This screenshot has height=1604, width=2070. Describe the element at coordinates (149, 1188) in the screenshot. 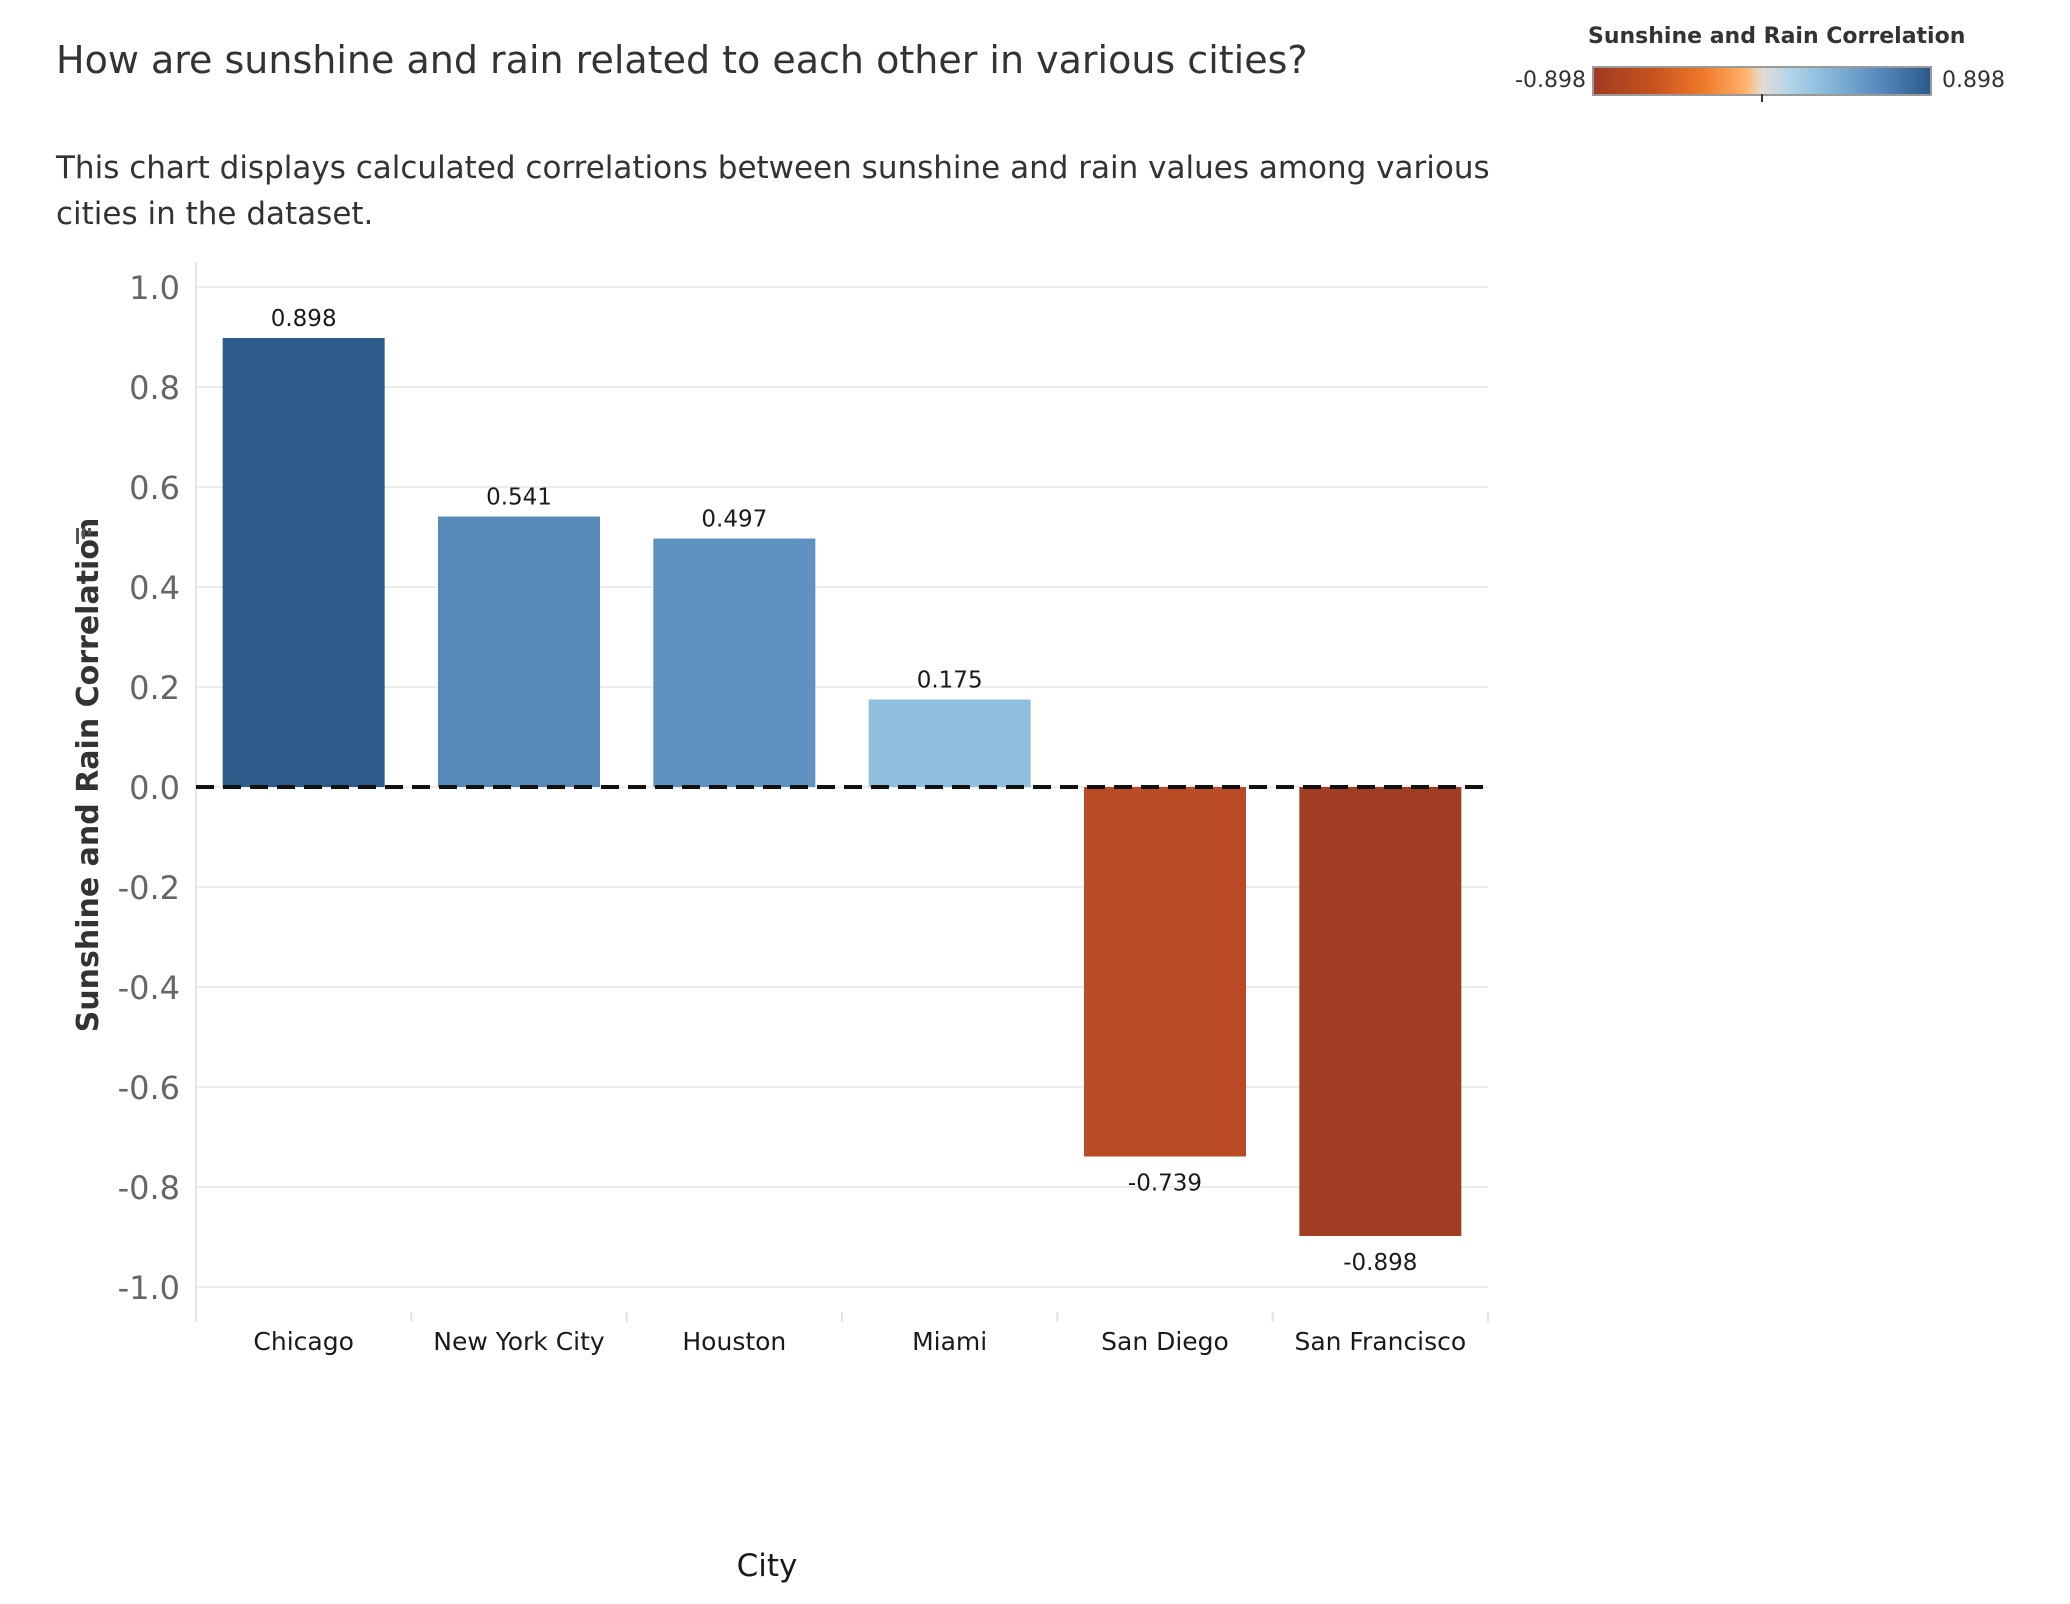

I see `y-tick-label: -0.8` at that location.